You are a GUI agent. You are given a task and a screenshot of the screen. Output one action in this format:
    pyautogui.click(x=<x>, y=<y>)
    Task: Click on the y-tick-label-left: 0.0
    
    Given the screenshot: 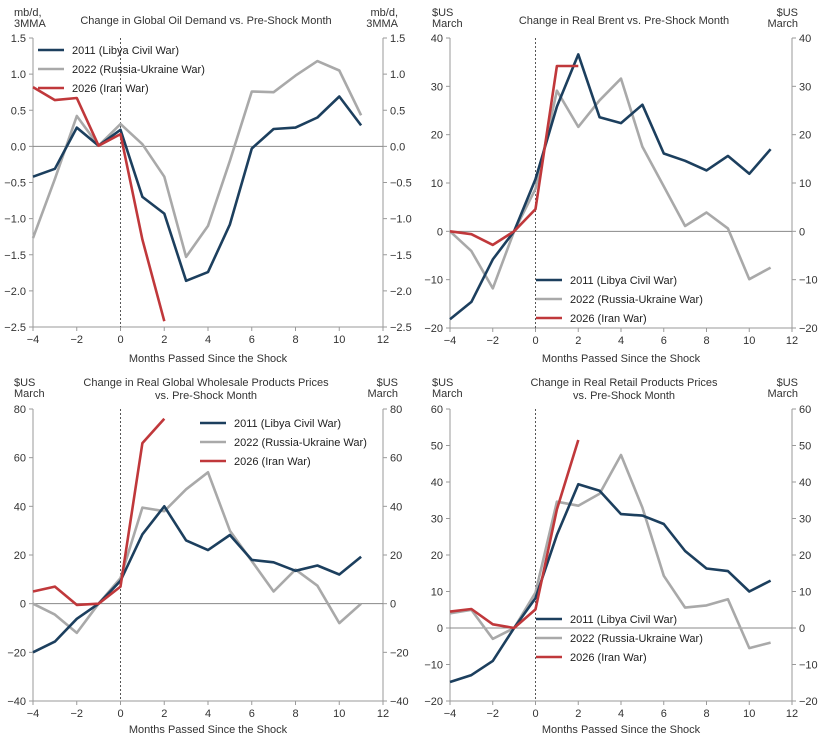 What is the action you would take?
    pyautogui.click(x=18, y=147)
    